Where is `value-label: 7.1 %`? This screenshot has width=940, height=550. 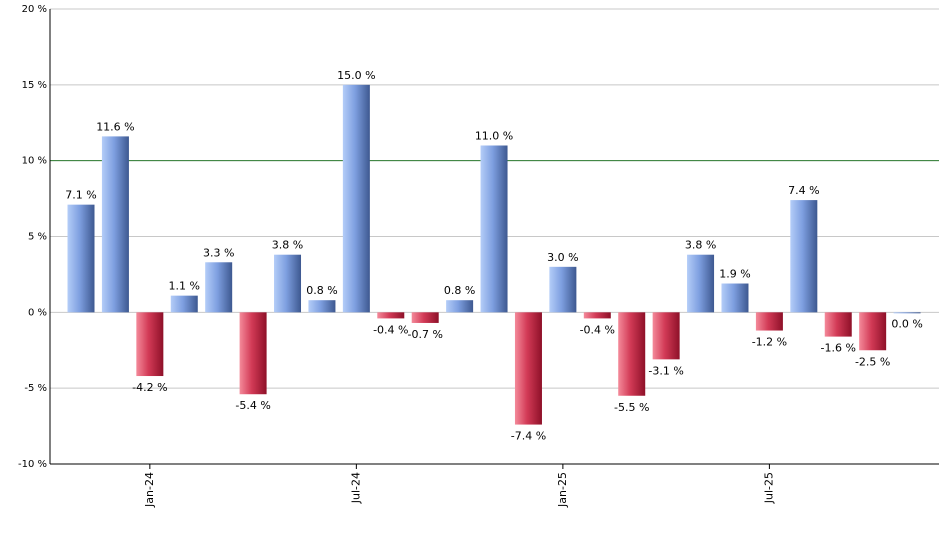 value-label: 7.1 % is located at coordinates (80, 195).